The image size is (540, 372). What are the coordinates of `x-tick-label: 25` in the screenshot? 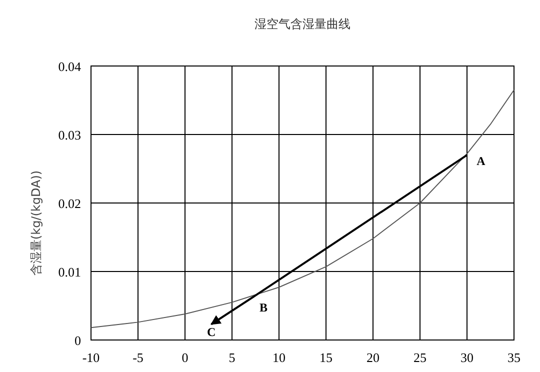 It's located at (420, 357).